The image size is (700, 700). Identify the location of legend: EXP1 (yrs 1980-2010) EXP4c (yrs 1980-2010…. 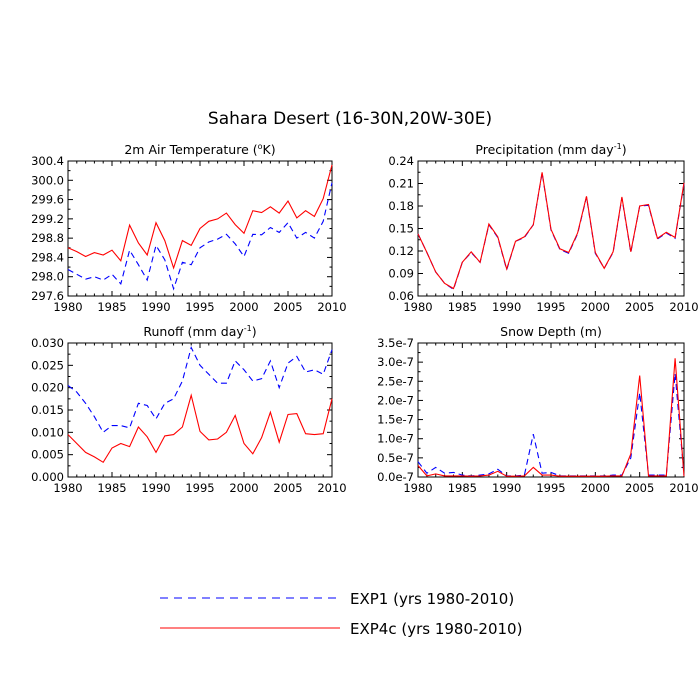
(341, 614).